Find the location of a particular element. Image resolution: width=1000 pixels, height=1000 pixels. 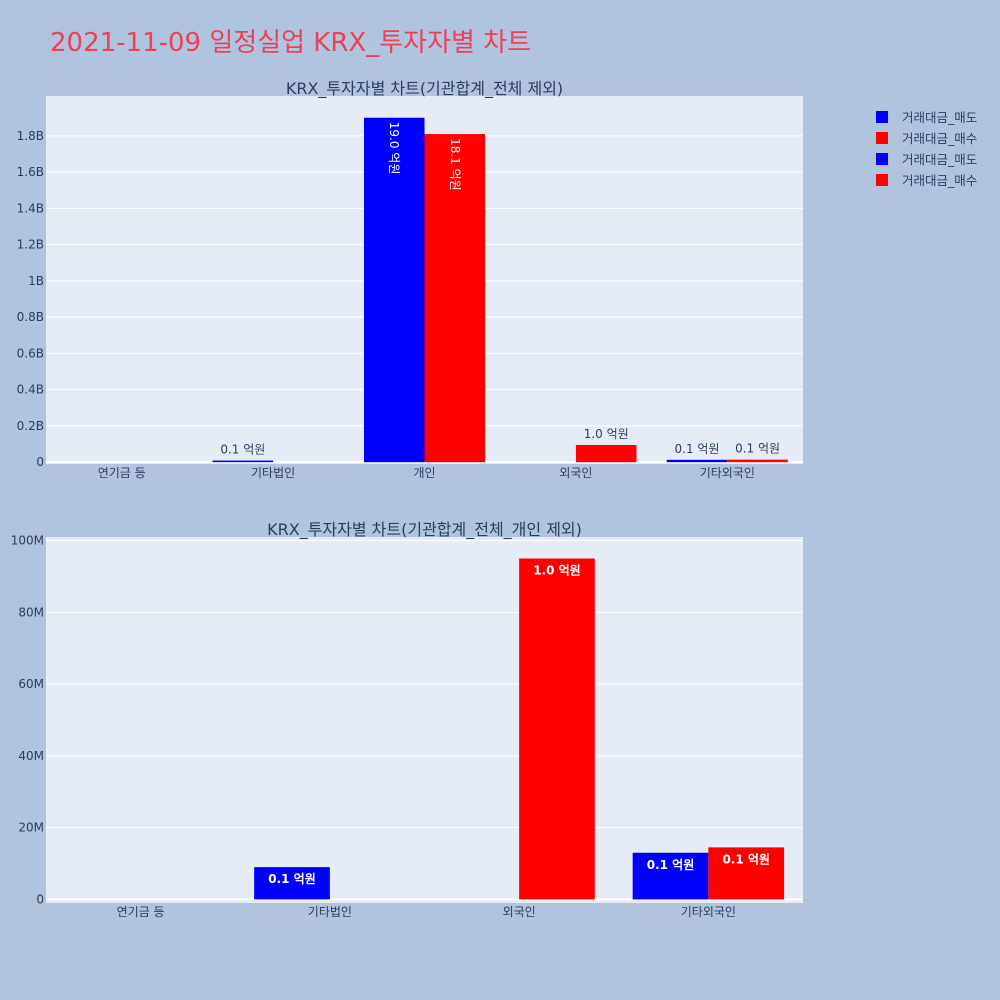

y-tick-label: 0.8B is located at coordinates (30, 317).